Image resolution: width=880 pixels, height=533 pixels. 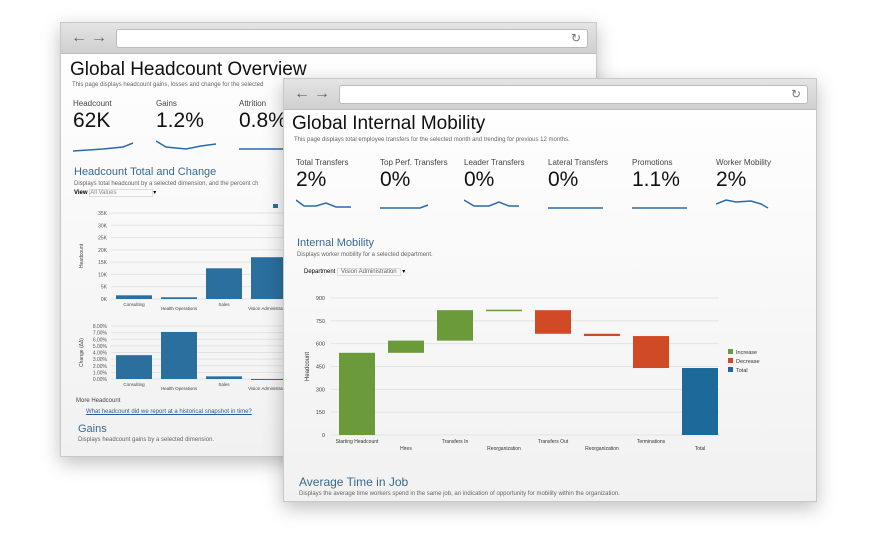 What do you see at coordinates (355, 272) in the screenshot?
I see `department-select: Department Vision Administration ▾` at bounding box center [355, 272].